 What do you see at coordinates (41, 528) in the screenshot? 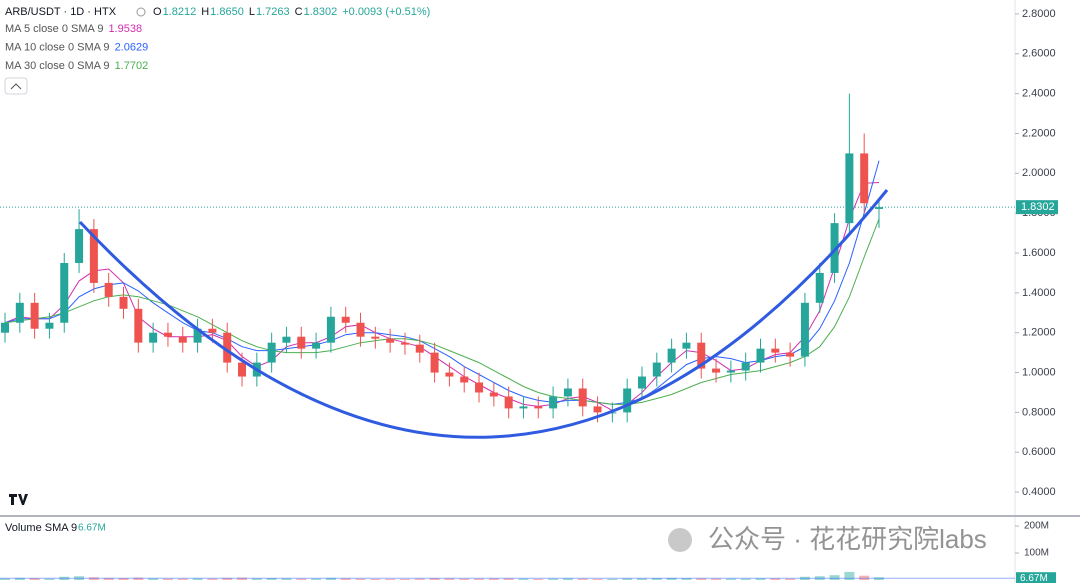
I see `volume-legend: Volume SMA 9` at bounding box center [41, 528].